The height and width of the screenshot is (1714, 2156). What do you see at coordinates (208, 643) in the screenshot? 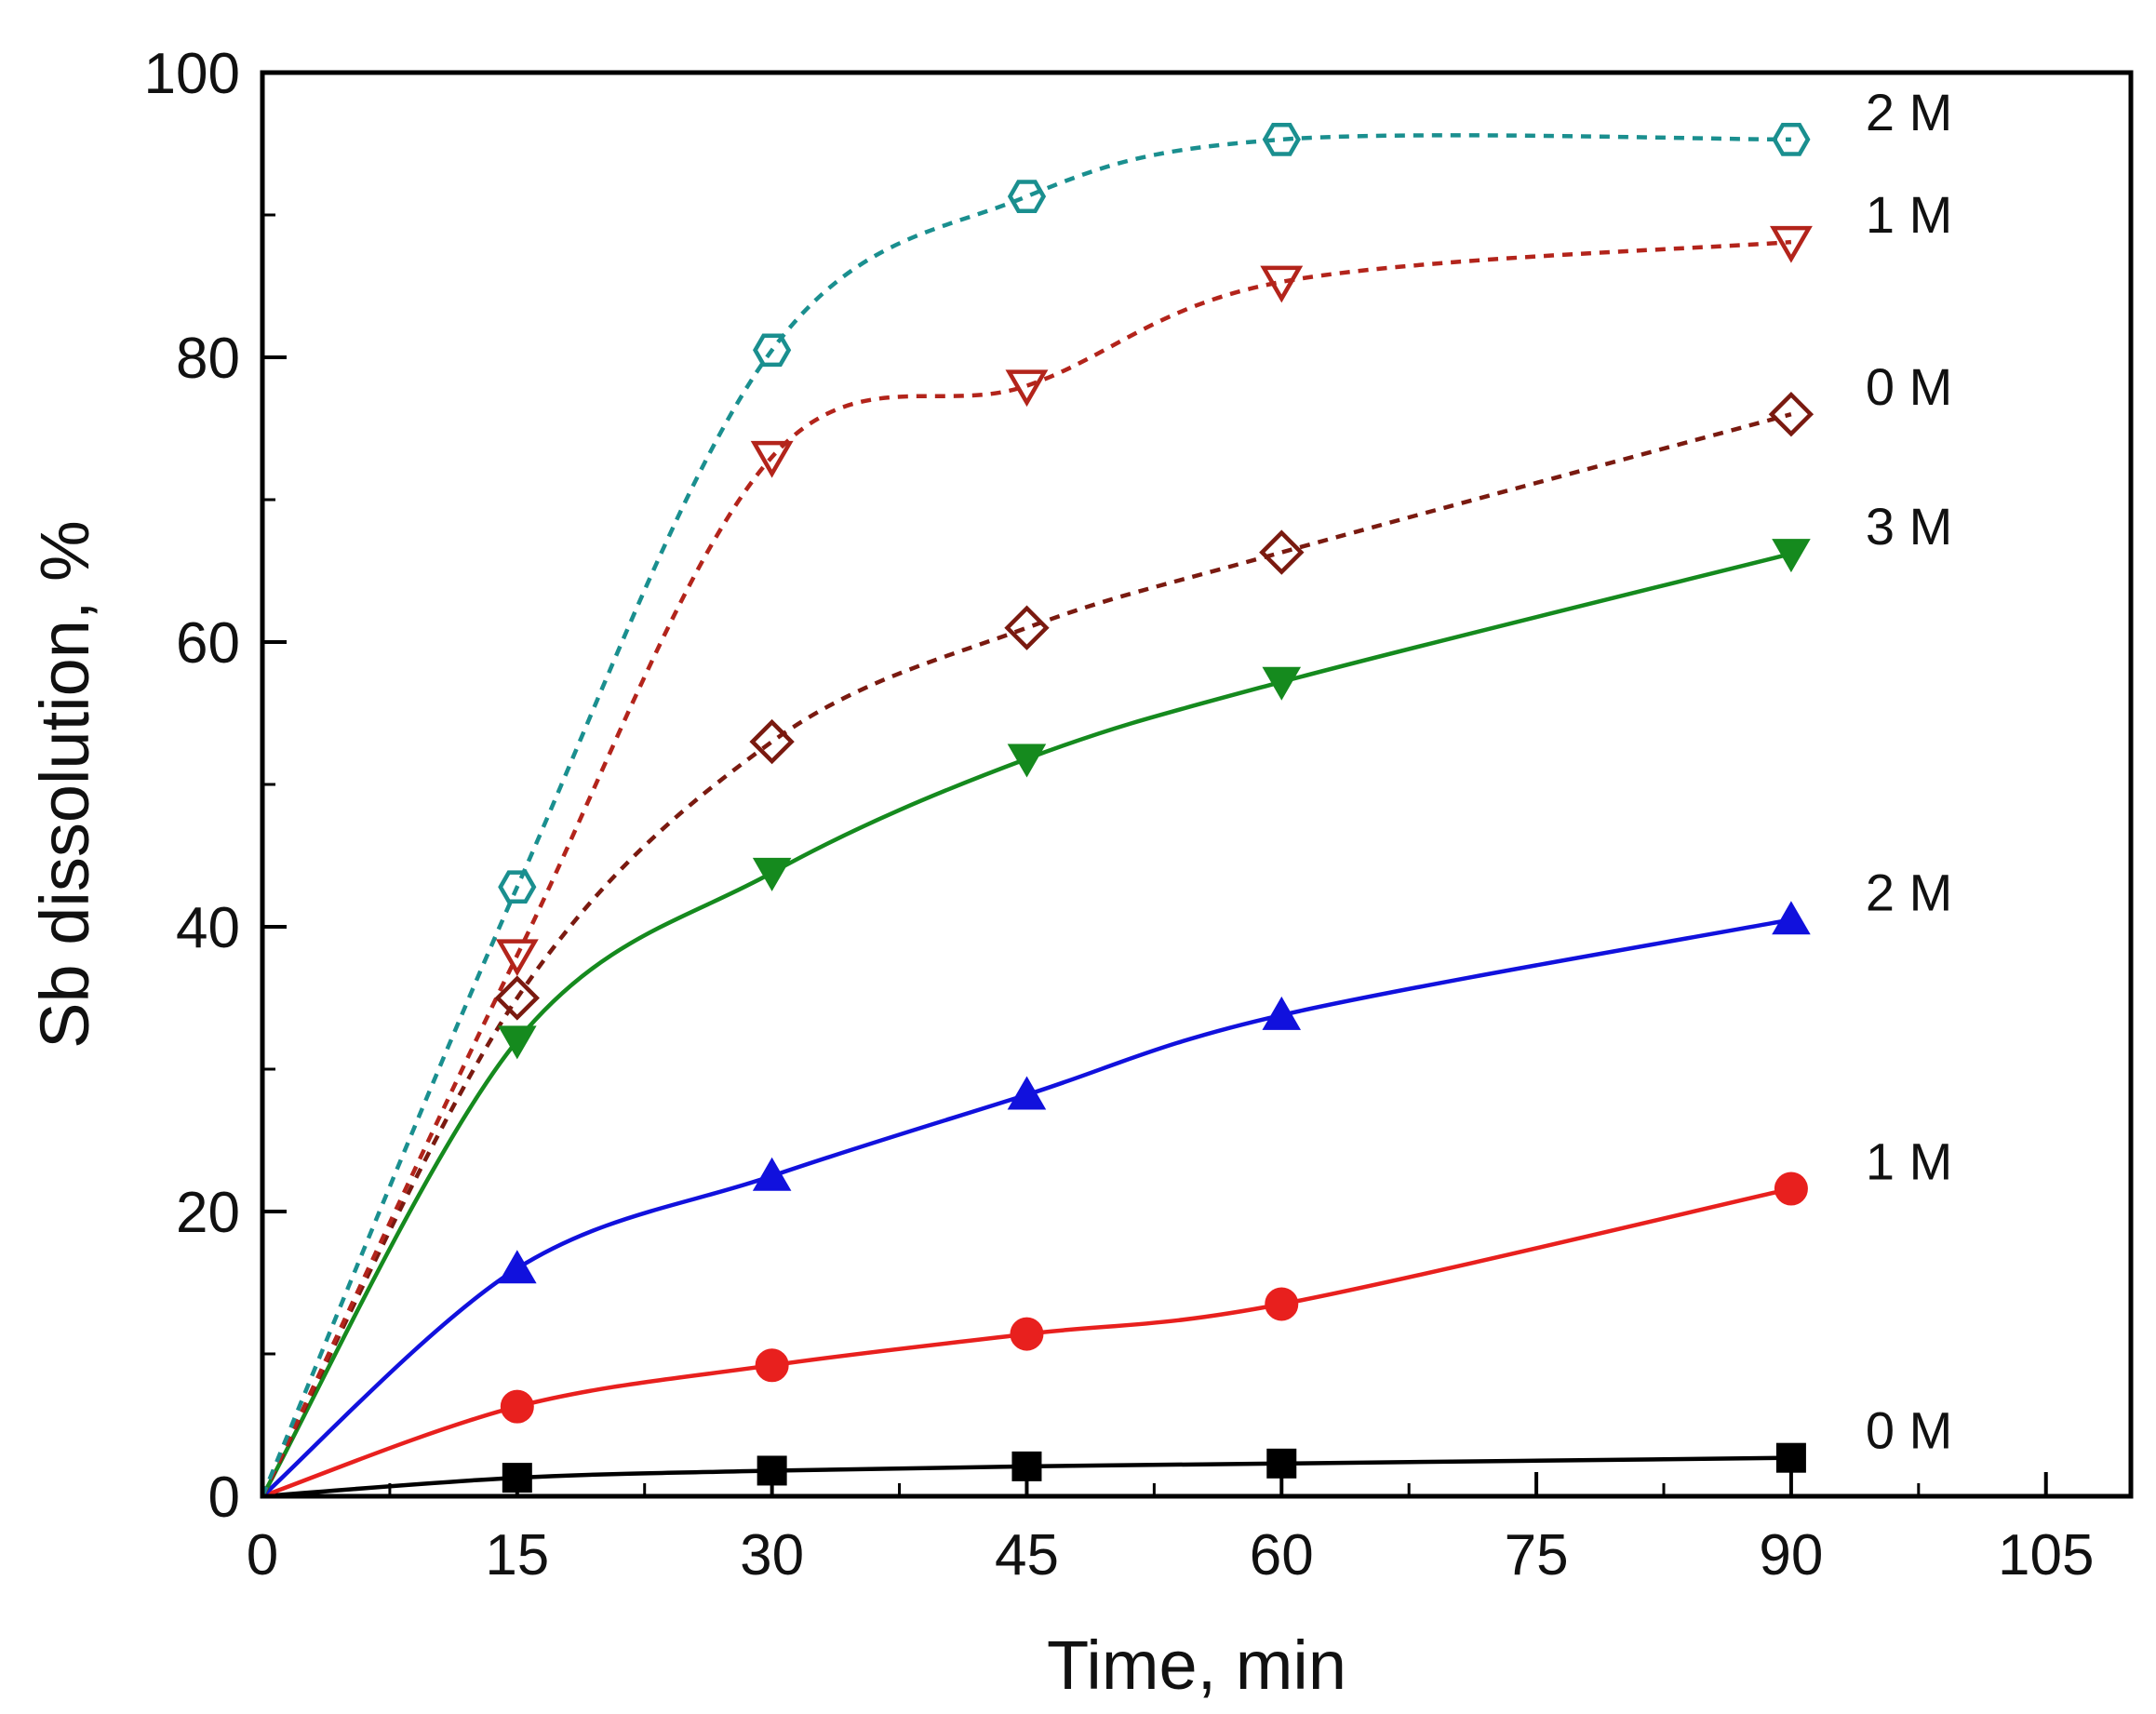
I see `y-tick-label: 60` at bounding box center [208, 643].